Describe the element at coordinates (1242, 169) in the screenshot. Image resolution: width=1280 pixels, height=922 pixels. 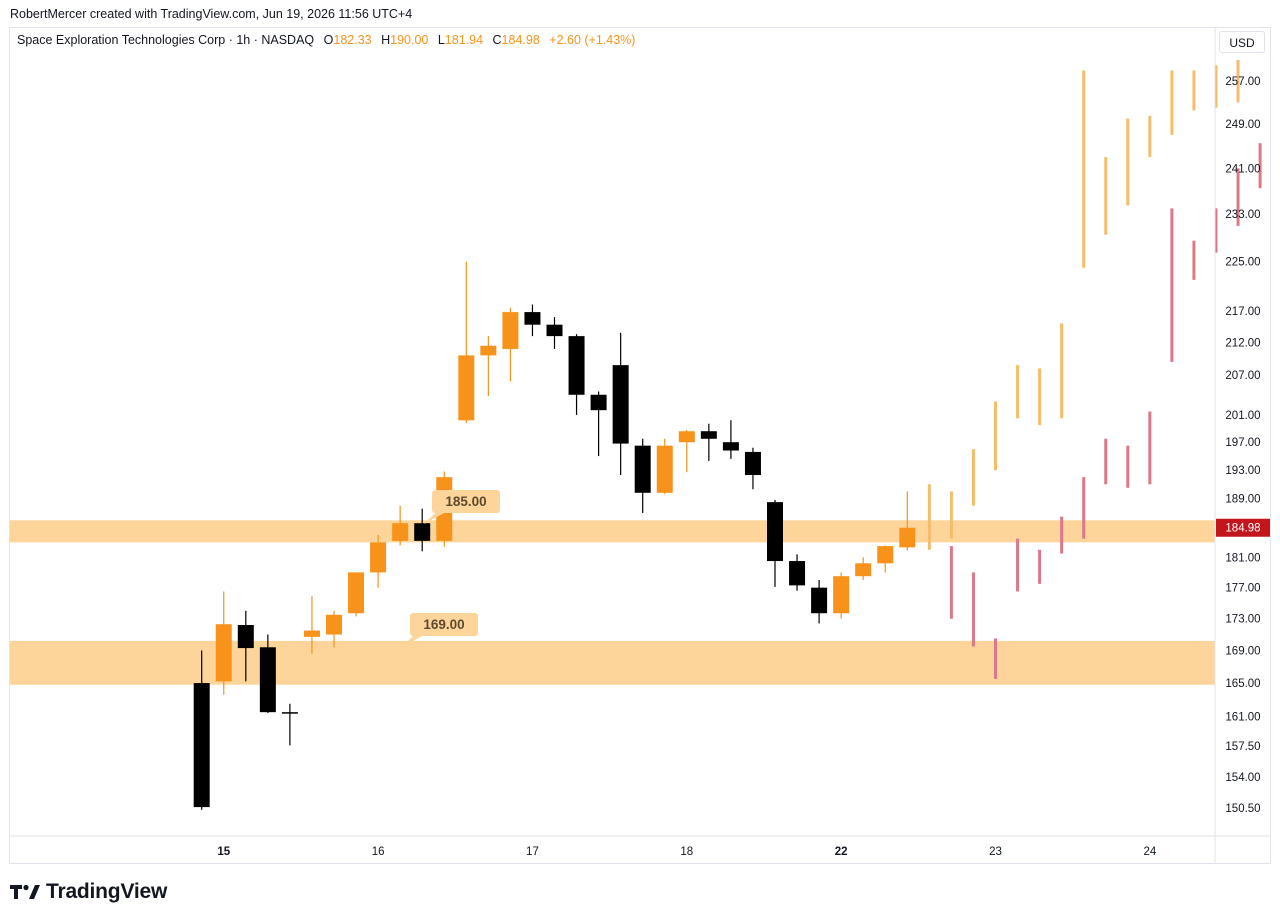
I see `price-tick-label: 241.00` at that location.